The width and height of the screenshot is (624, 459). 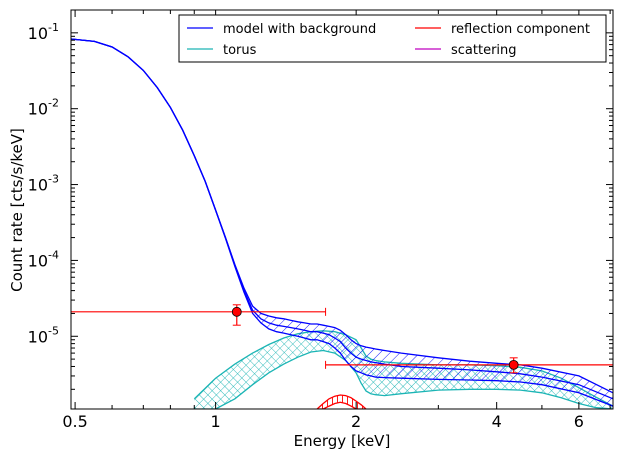 What do you see at coordinates (43, 184) in the screenshot?
I see `y-tick-label: 10⁻³` at bounding box center [43, 184].